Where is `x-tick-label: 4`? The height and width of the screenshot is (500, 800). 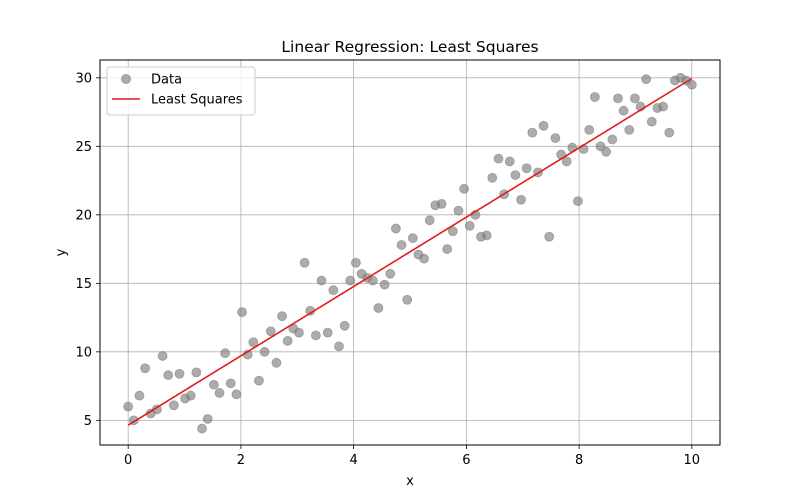
x-tick-label: 4 is located at coordinates (353, 460).